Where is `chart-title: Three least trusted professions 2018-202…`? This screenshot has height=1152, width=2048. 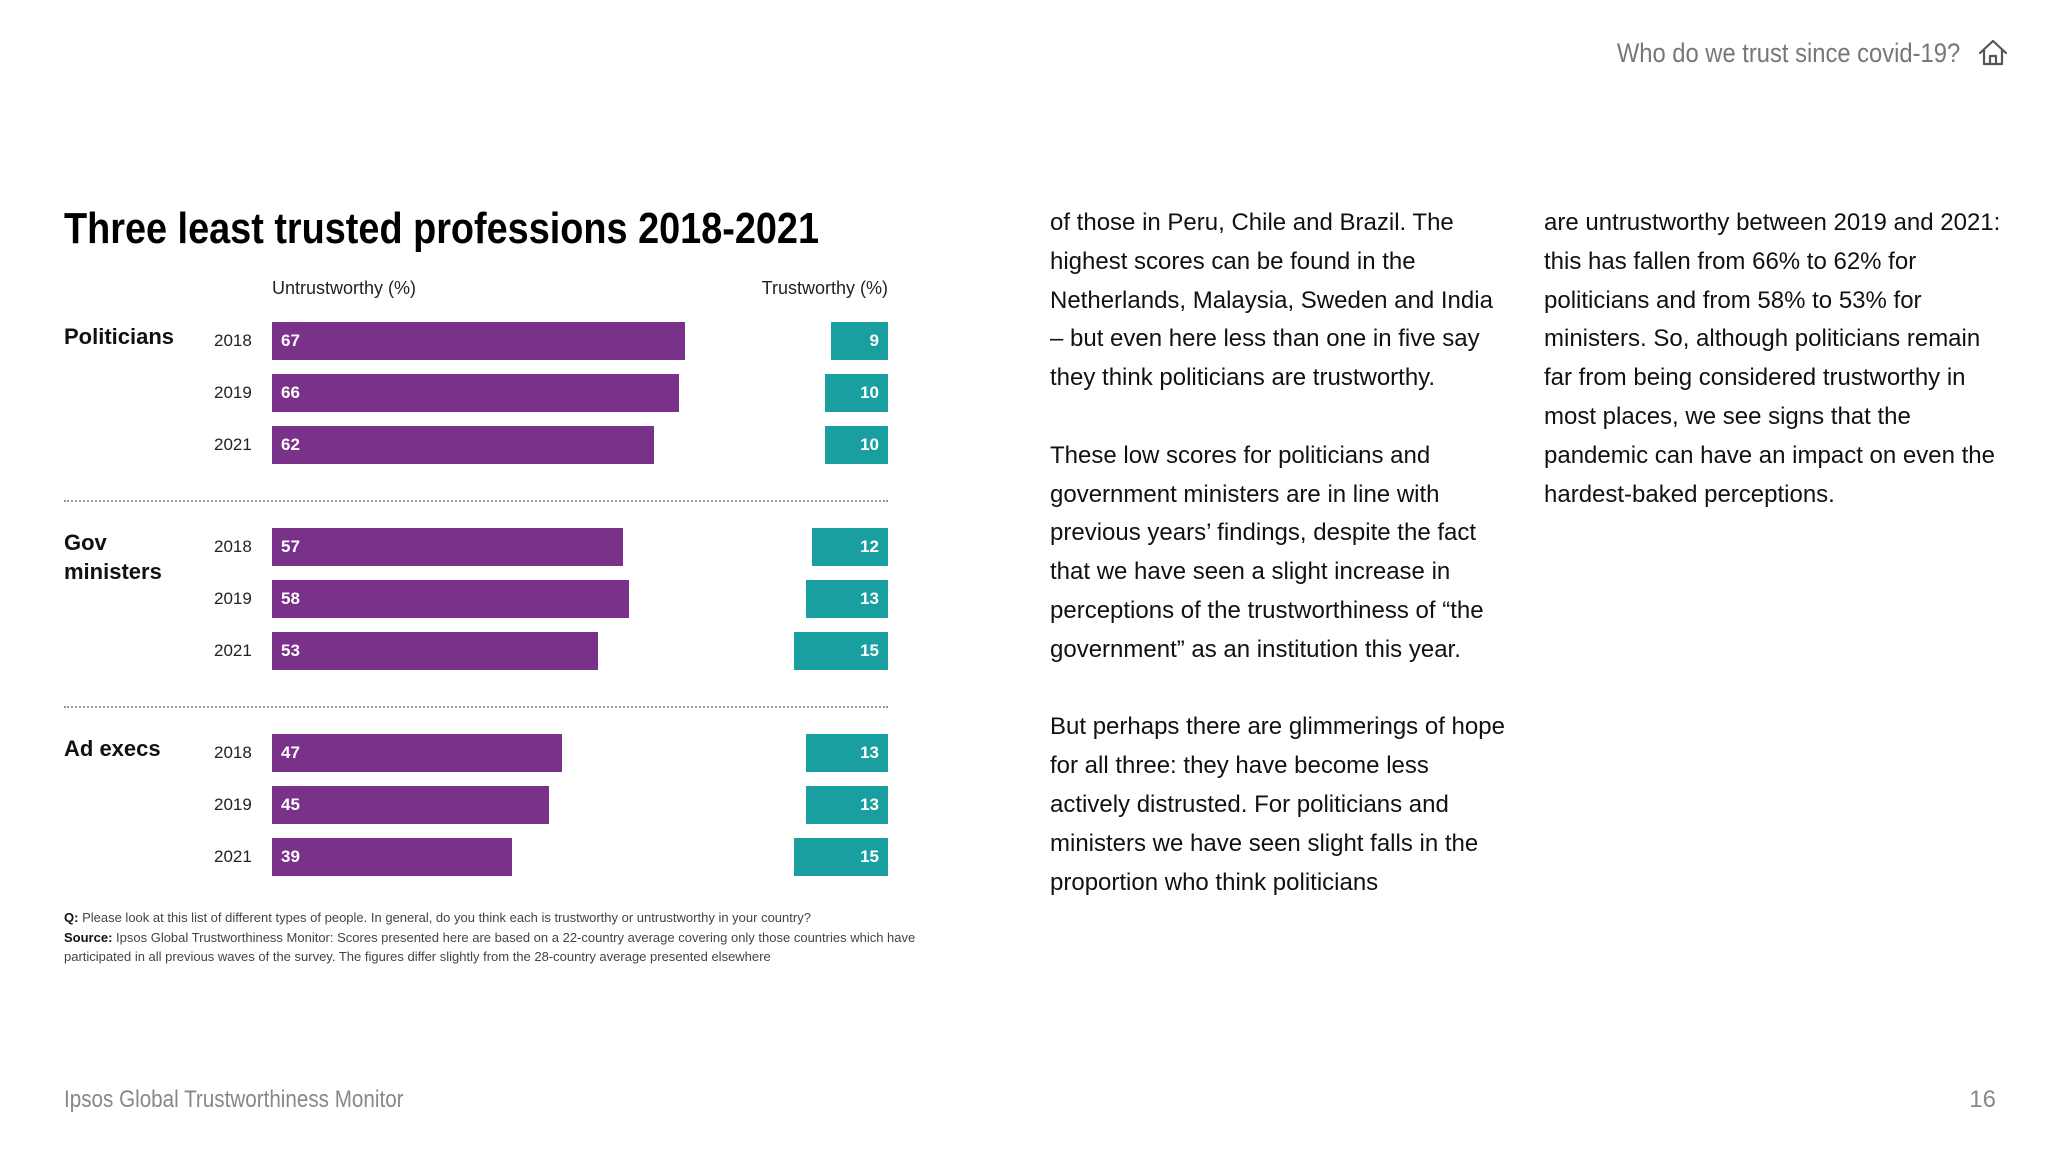
chart-title: Three least trusted professions 2018-202… is located at coordinates (442, 228).